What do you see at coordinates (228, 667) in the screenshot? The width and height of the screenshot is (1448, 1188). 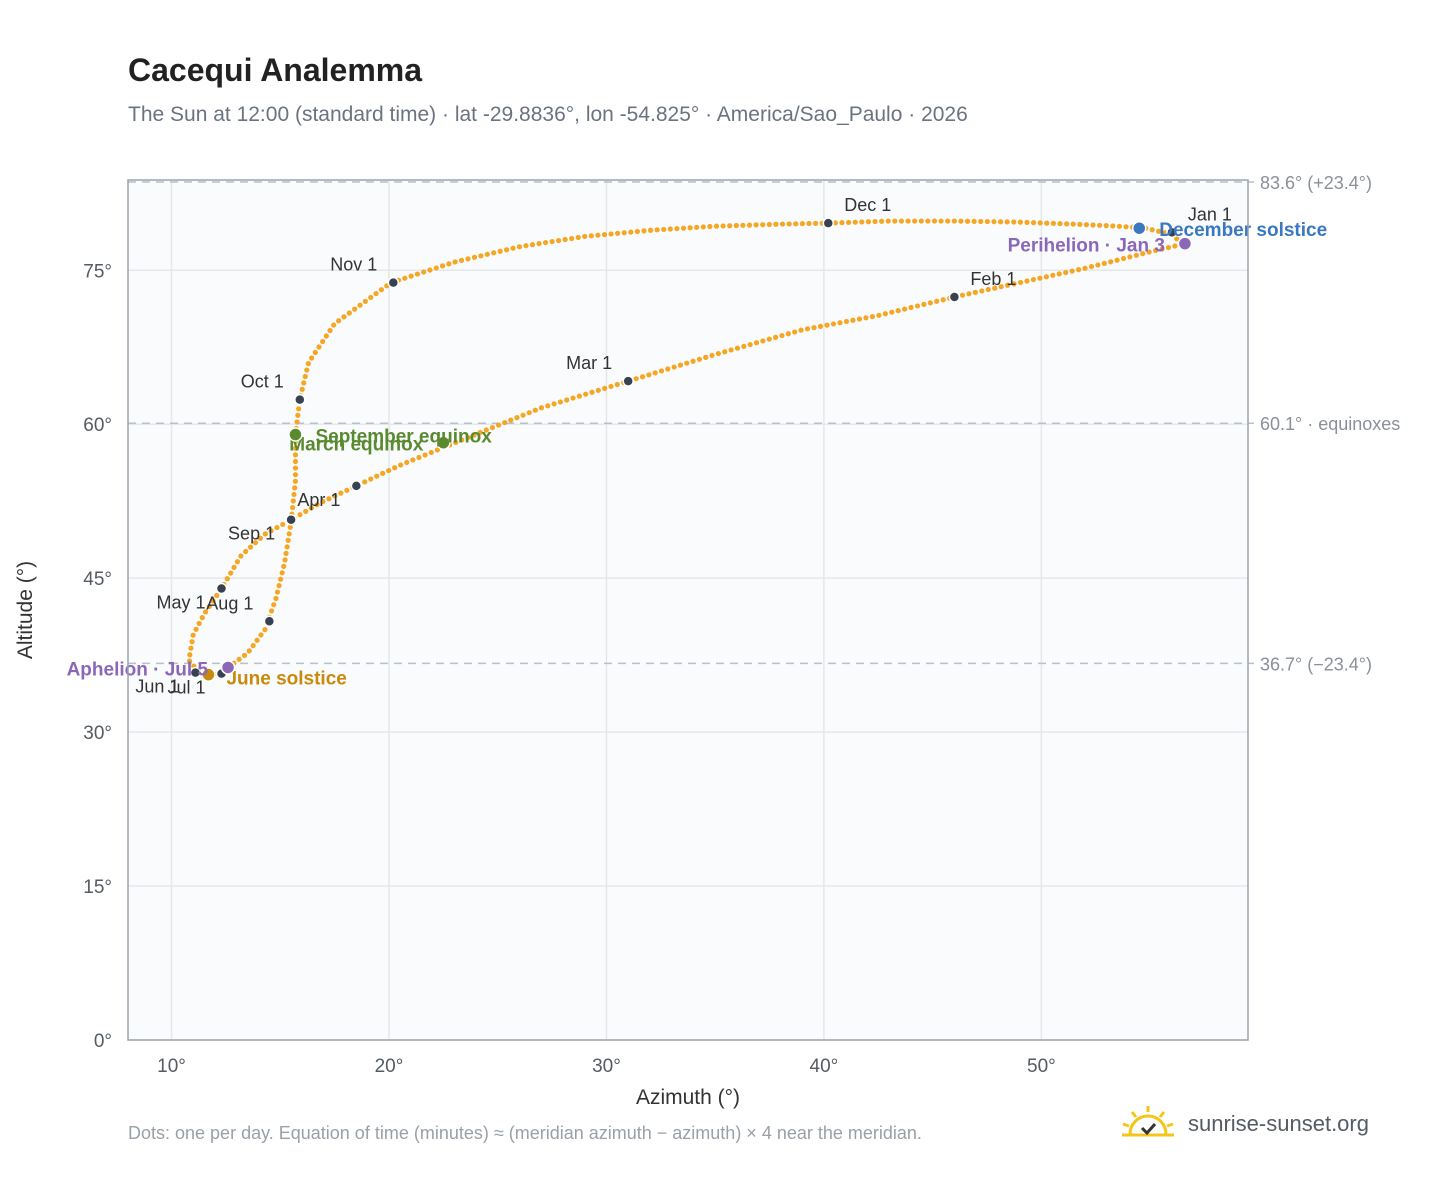 I see `event-marker` at bounding box center [228, 667].